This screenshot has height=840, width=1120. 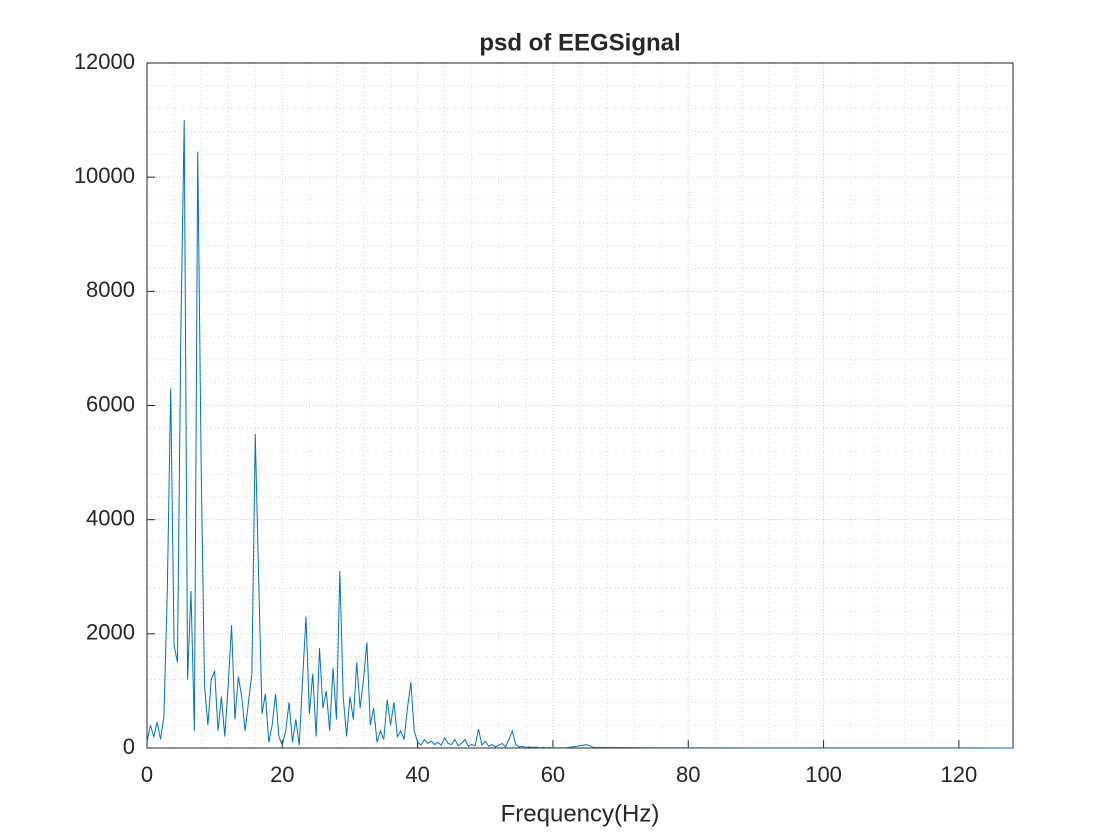 I want to click on y-tick-label: 2000, so click(x=110, y=632).